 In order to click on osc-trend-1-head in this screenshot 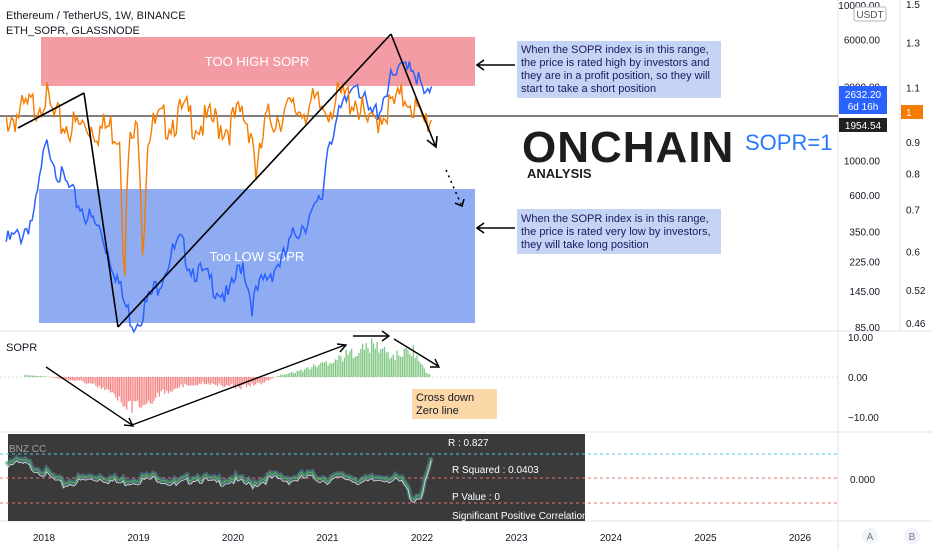, I will do `click(129, 422)`.